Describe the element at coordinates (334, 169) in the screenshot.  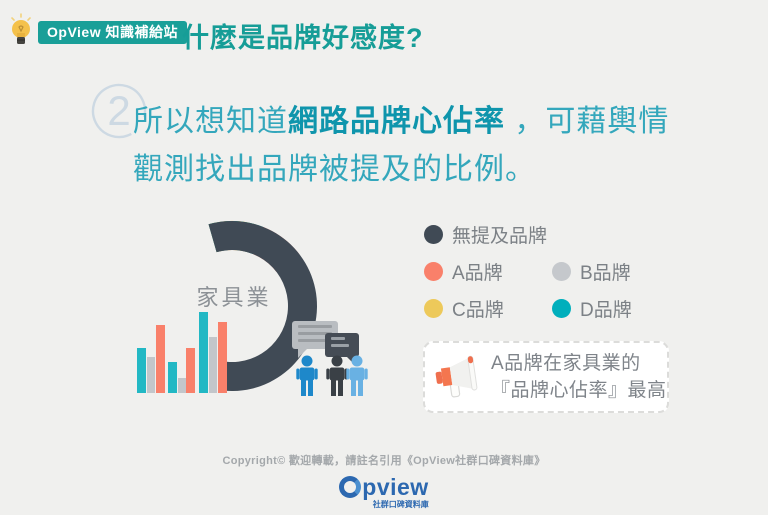
I see `step-description-line2: 觀測找出品牌被提及的比例。` at that location.